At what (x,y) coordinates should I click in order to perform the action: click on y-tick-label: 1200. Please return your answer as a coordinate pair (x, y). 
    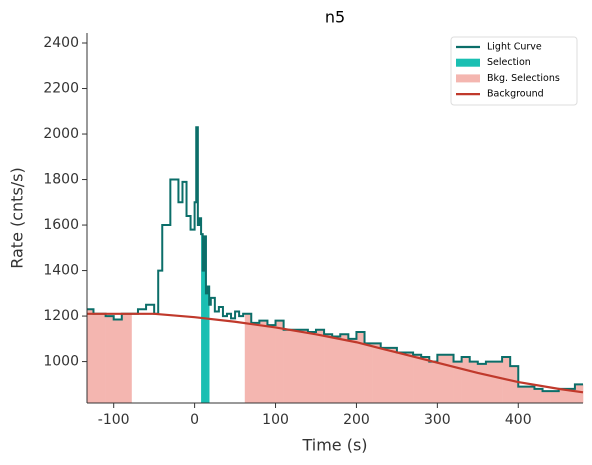
    Looking at the image, I should click on (61, 316).